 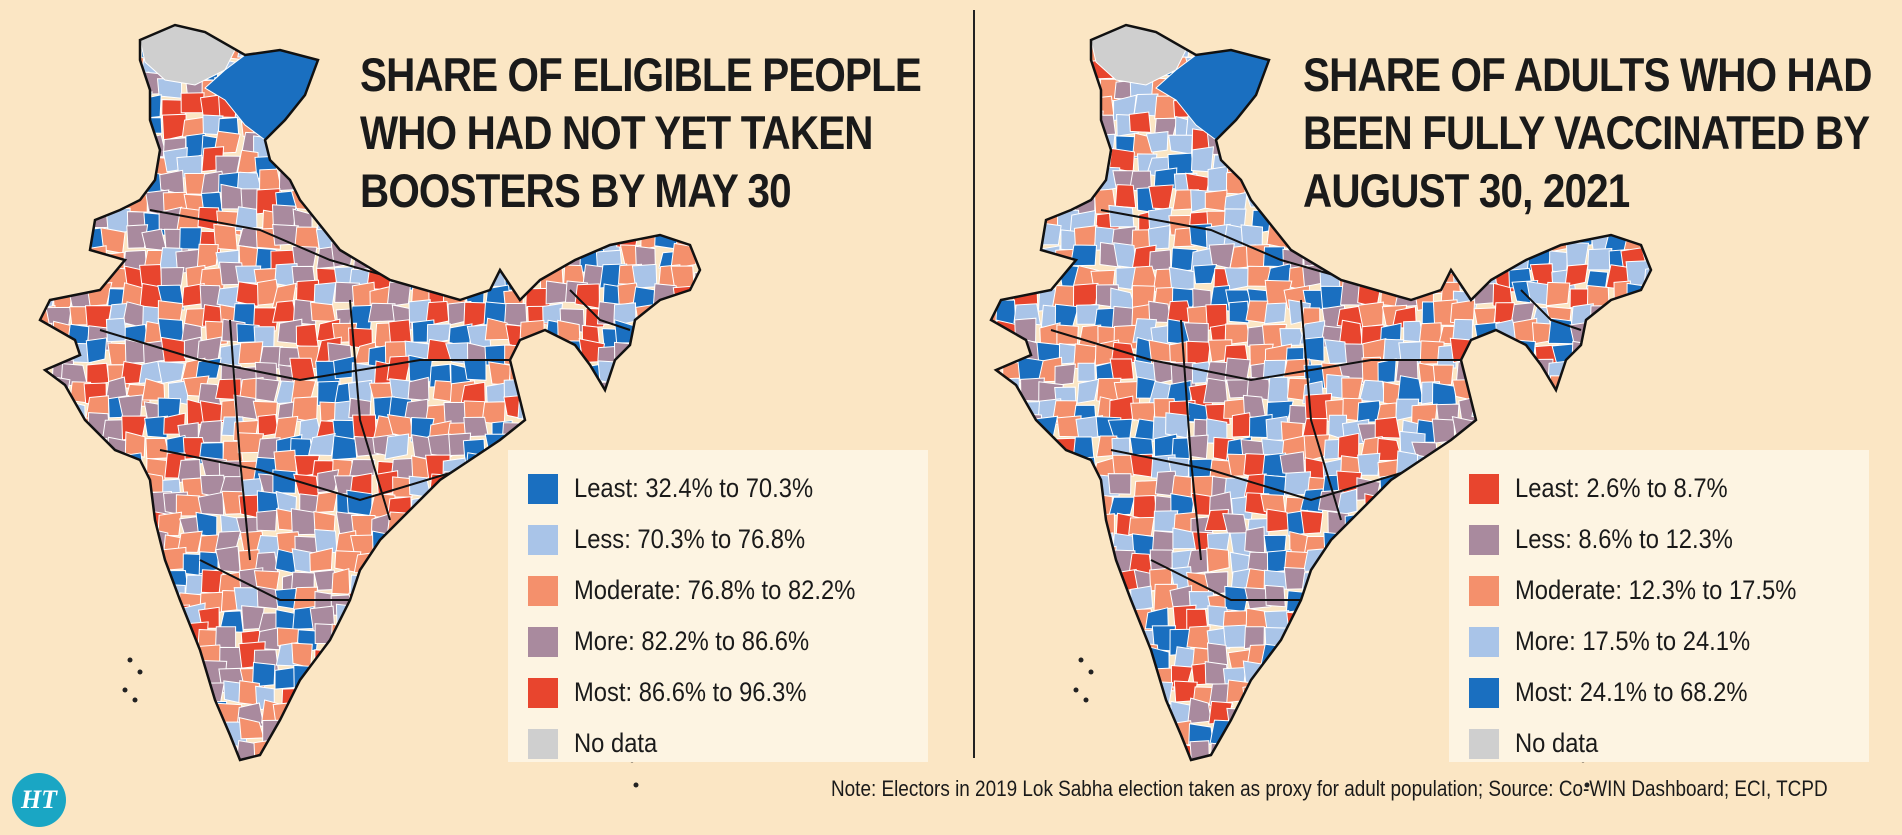 I want to click on left-title-line-2: WHO HAD NOT YET TAKEN, so click(x=617, y=132).